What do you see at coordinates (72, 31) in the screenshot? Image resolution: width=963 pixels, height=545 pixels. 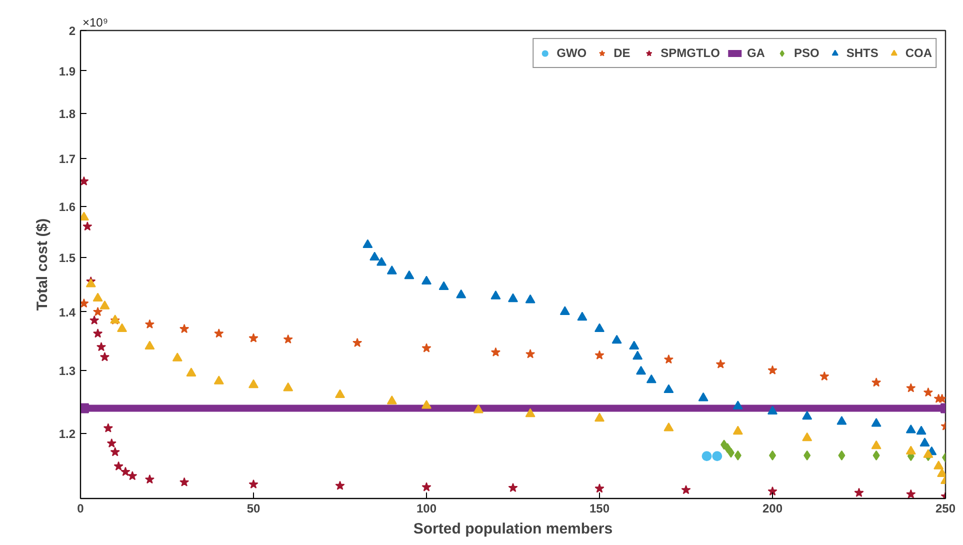 I see `y-tick-label: 2` at bounding box center [72, 31].